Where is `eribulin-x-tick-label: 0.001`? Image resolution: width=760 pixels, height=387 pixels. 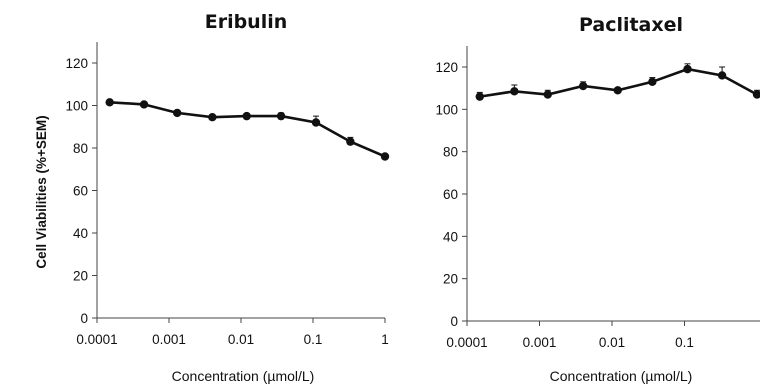
eribulin-x-tick-label: 0.001 is located at coordinates (169, 339).